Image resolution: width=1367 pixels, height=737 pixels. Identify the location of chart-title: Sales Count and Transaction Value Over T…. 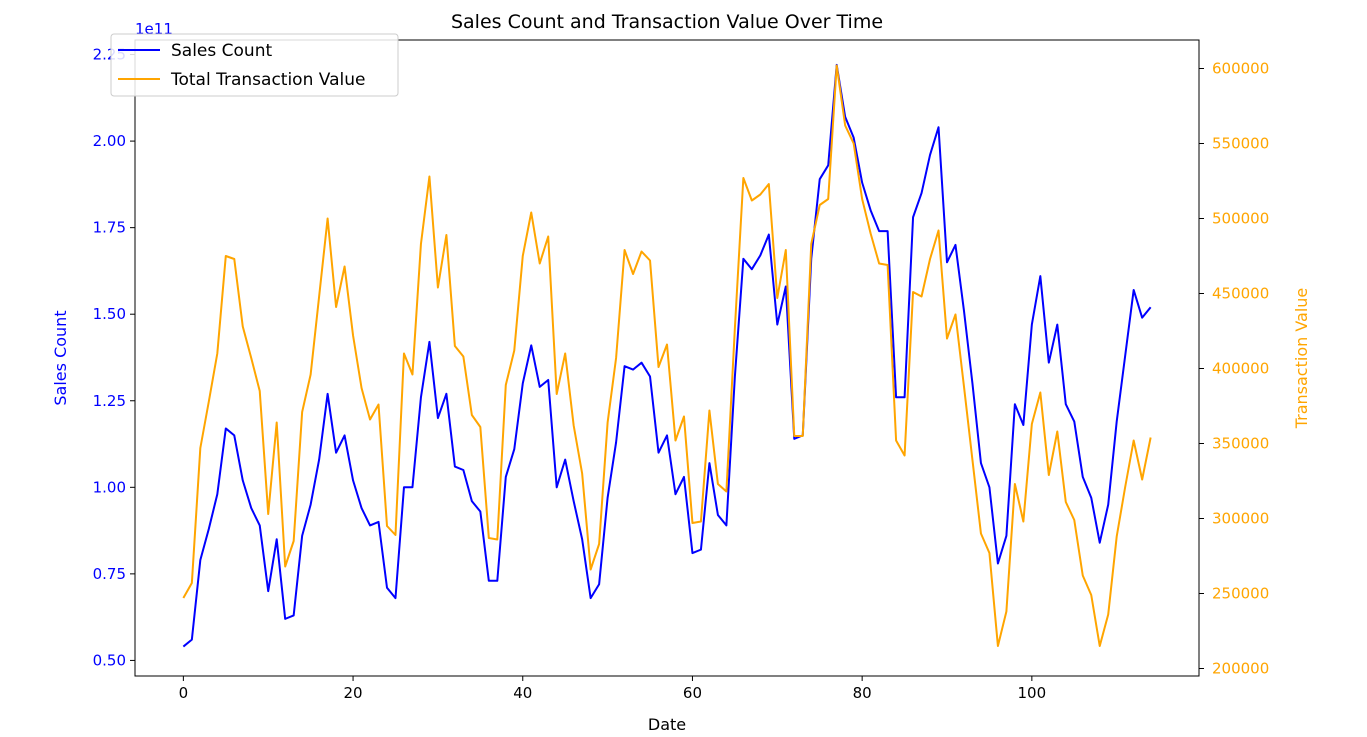
(667, 22).